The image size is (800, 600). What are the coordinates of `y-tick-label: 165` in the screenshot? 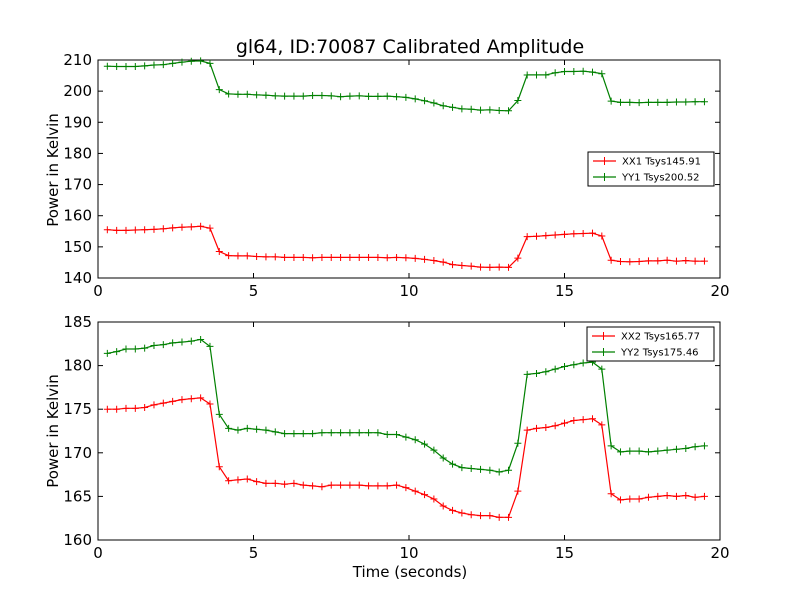 It's located at (77, 496).